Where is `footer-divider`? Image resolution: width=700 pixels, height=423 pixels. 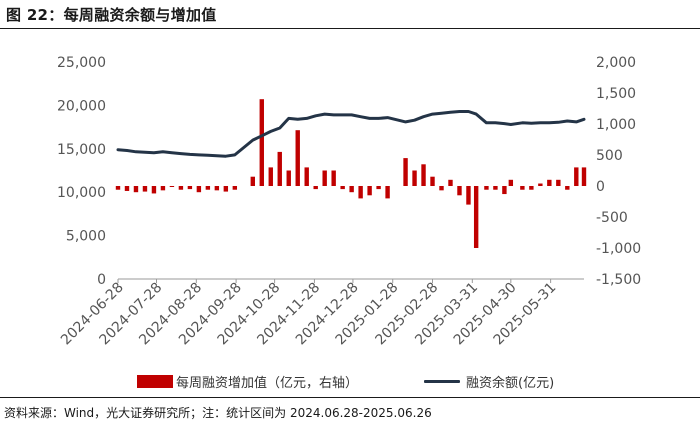
footer-divider is located at coordinates (350, 397).